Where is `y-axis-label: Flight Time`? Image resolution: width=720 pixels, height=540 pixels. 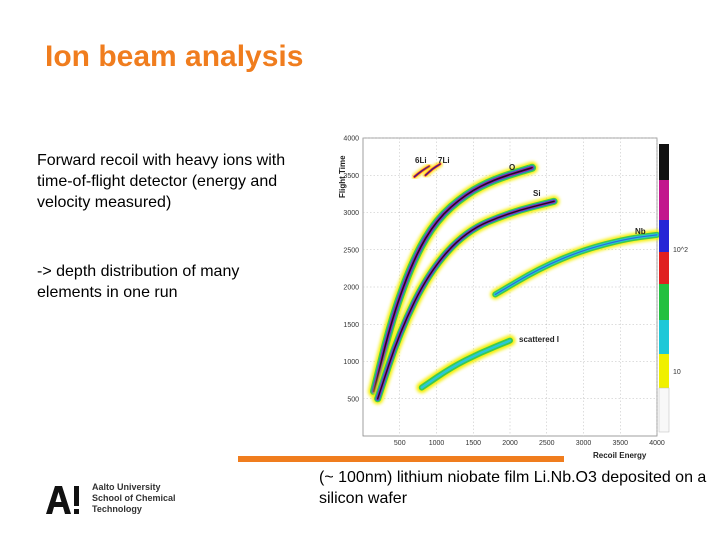
y-axis-label: Flight Time is located at coordinates (342, 176).